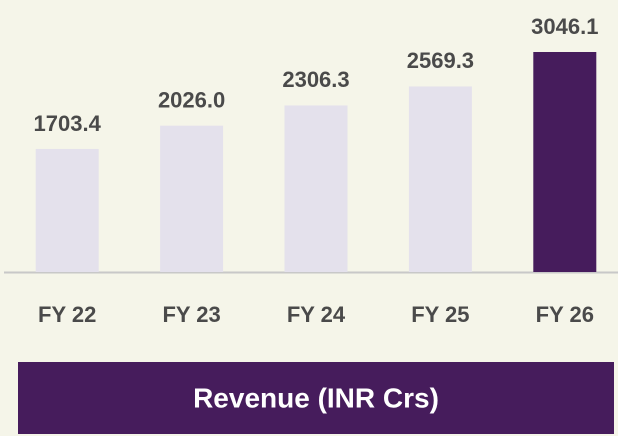 The height and width of the screenshot is (436, 618). Describe the element at coordinates (565, 314) in the screenshot. I see `x-tick-label: FY 26` at that location.